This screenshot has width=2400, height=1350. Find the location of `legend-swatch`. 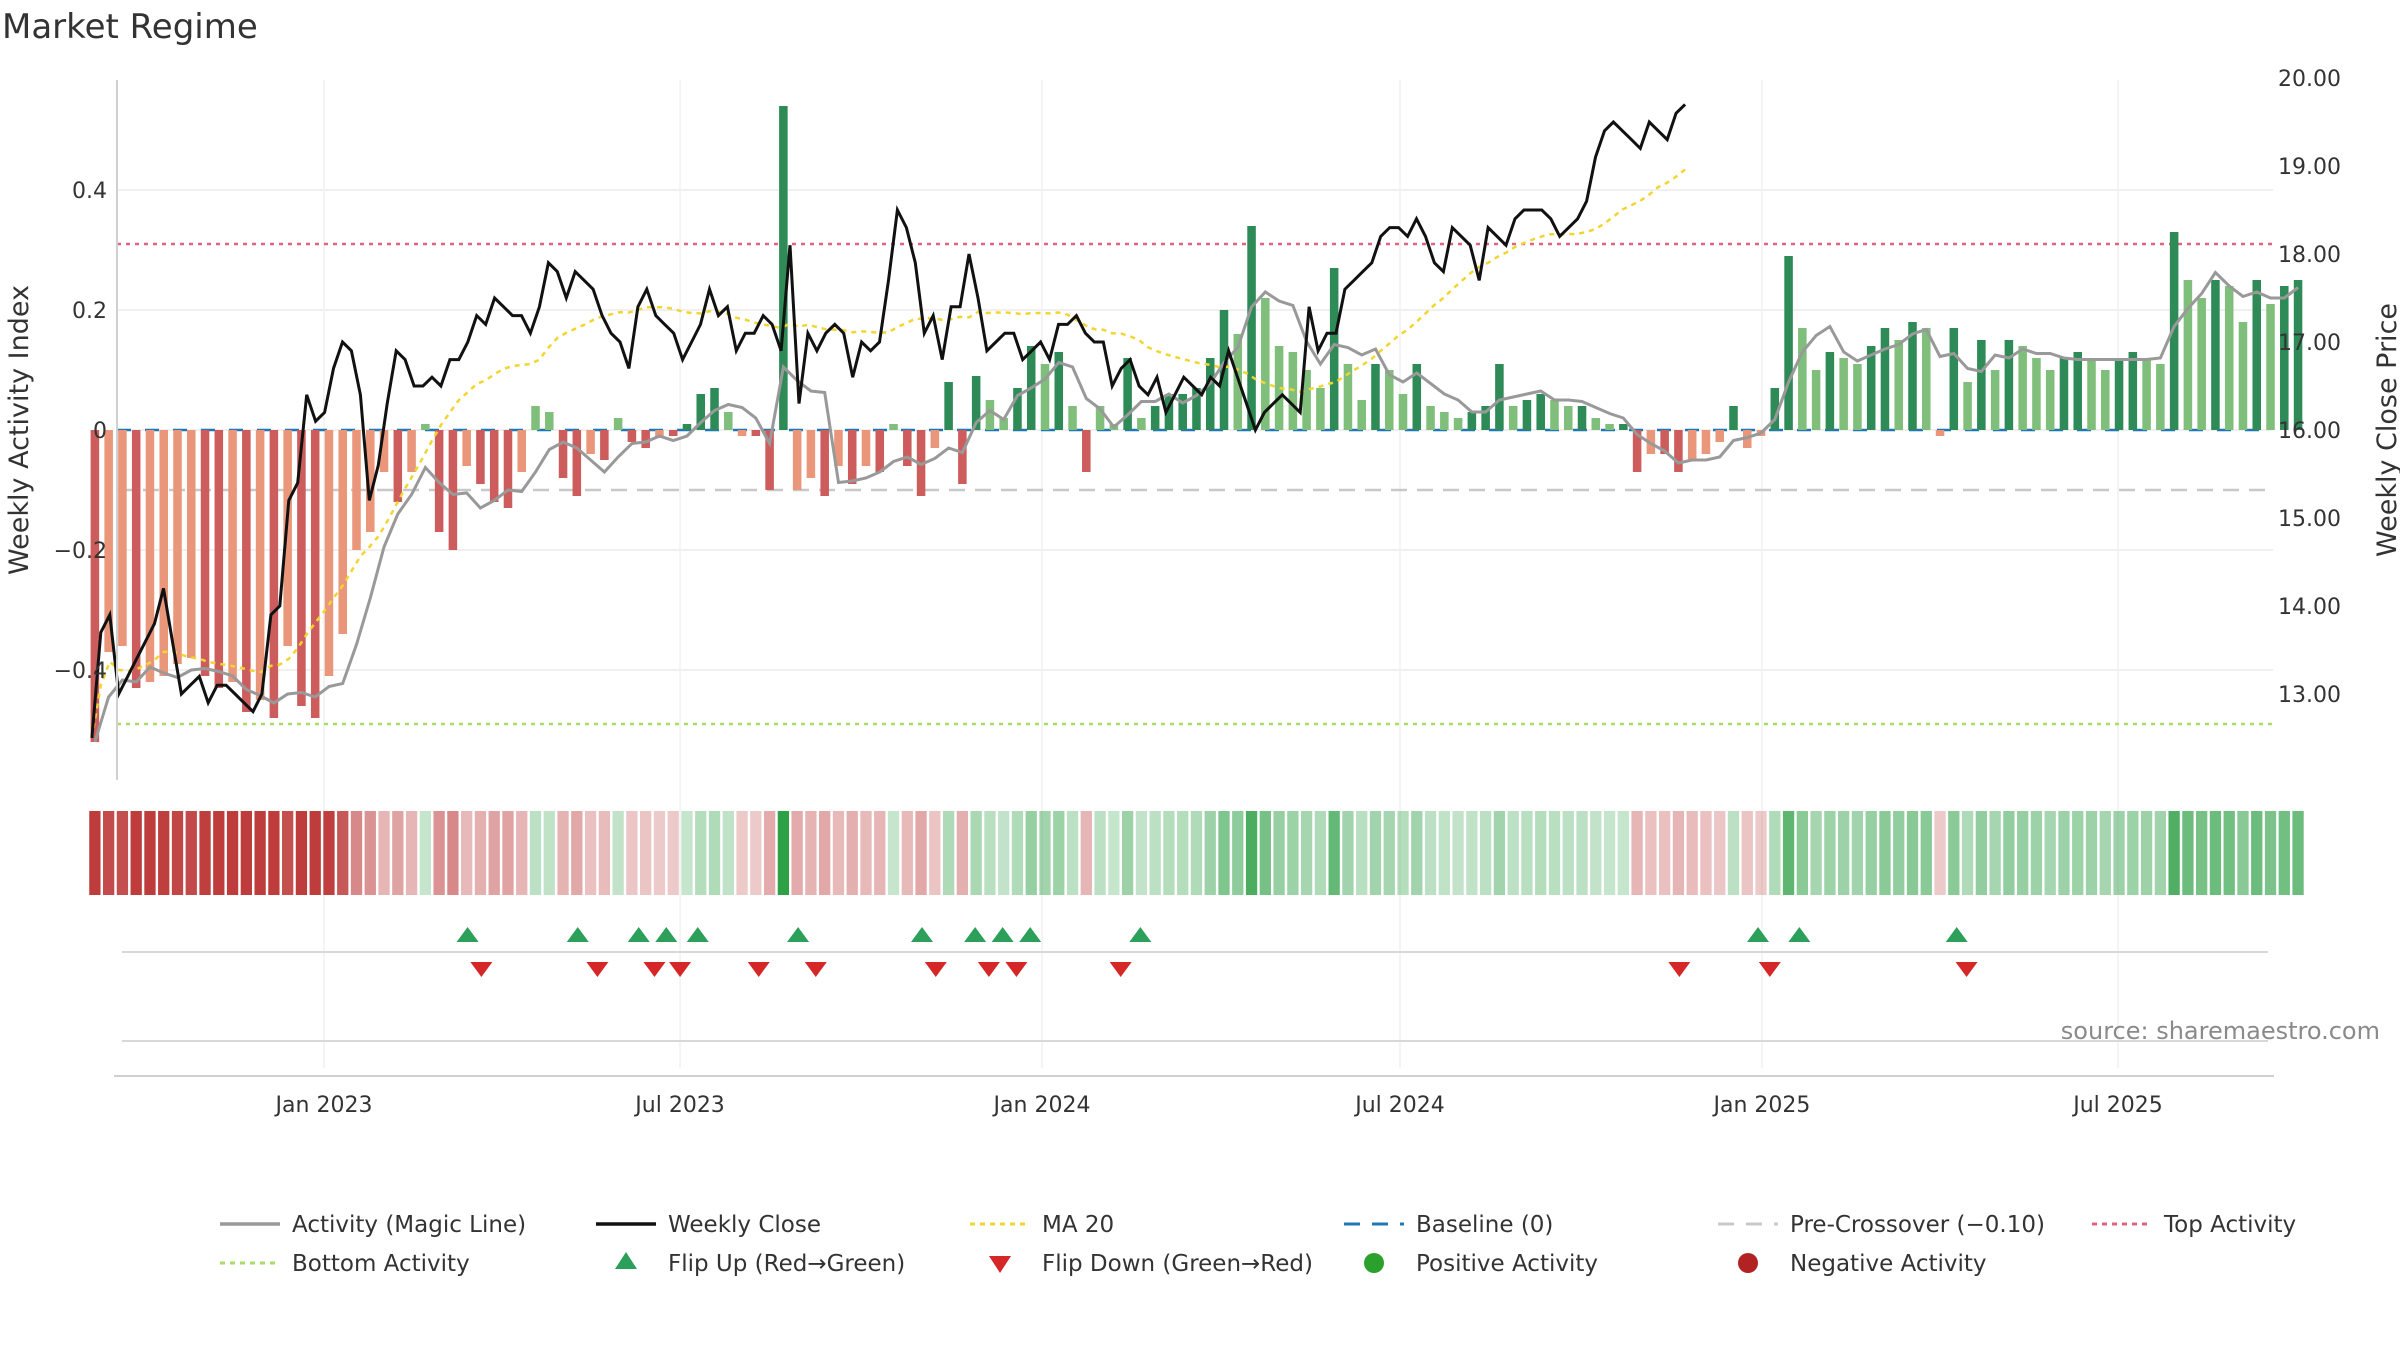

legend-swatch is located at coordinates (1748, 1263).